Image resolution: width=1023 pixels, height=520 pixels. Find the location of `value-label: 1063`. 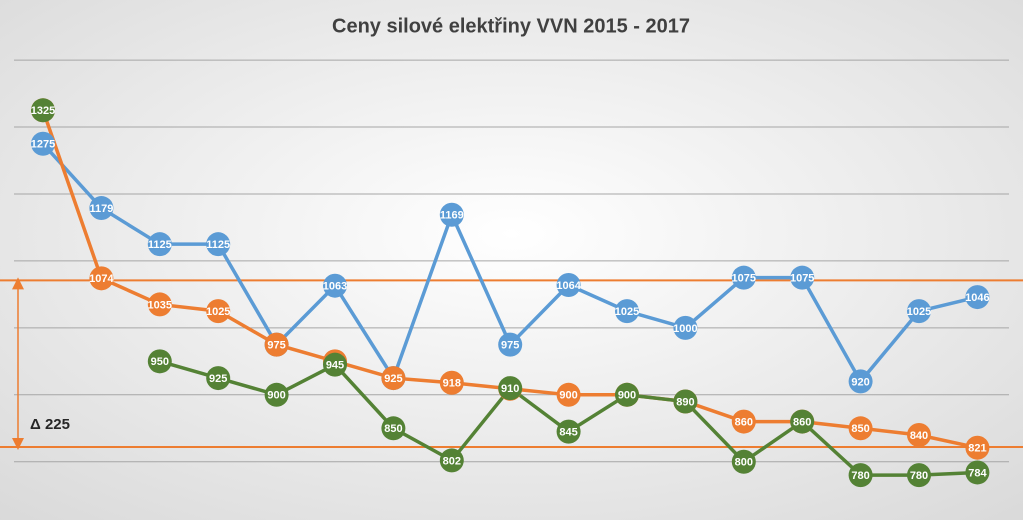

value-label: 1063 is located at coordinates (335, 287).